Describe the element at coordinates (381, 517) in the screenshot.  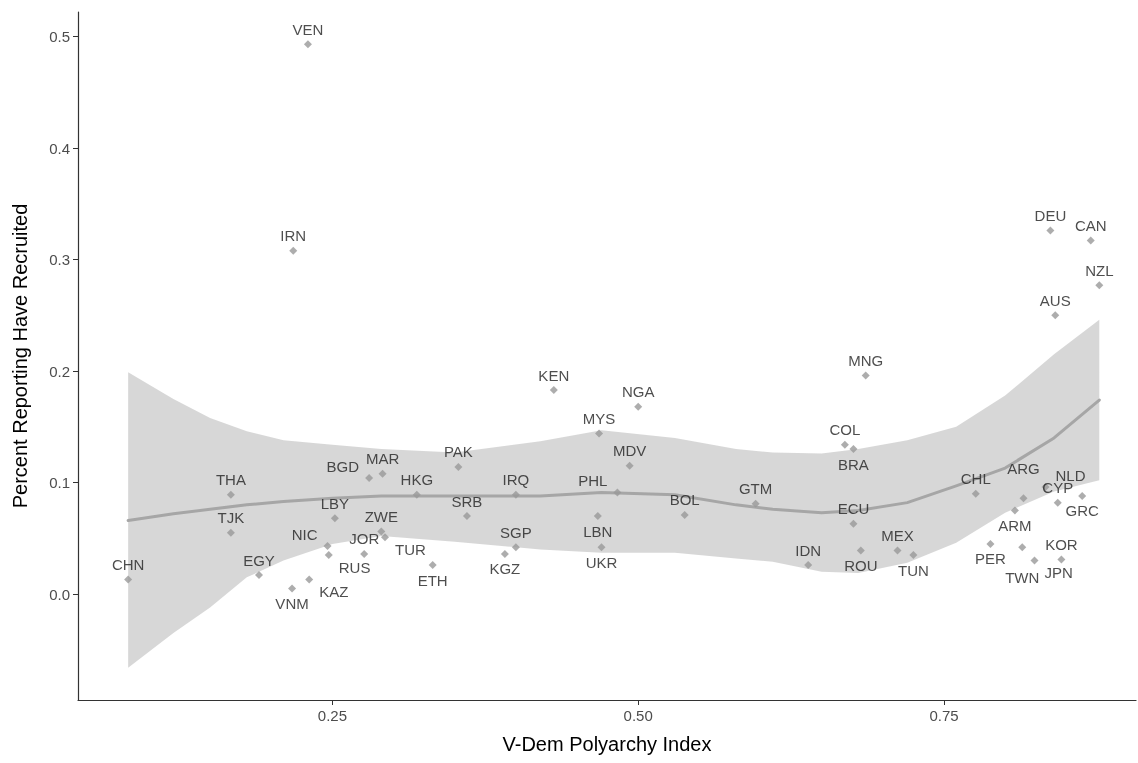
I see `annotation: ZWE` at that location.